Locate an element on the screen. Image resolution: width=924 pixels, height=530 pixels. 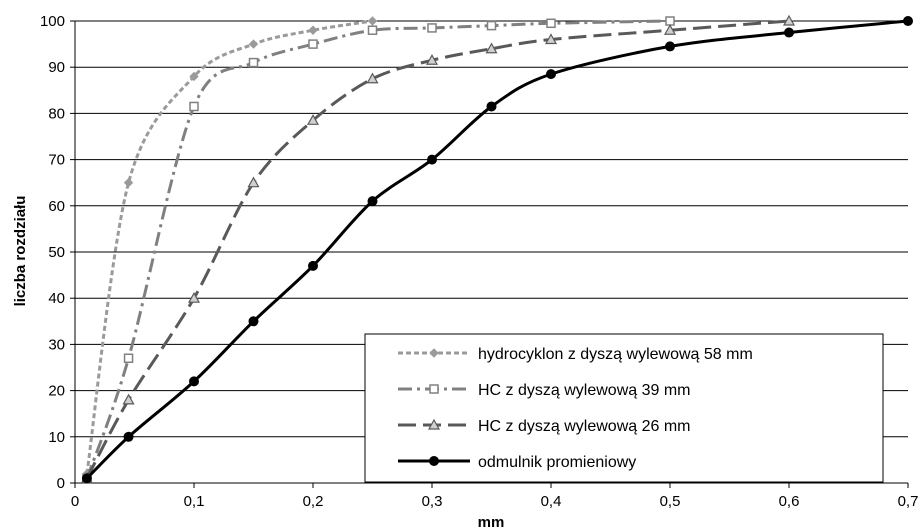
y-tick-label: 50 is located at coordinates (56, 252).